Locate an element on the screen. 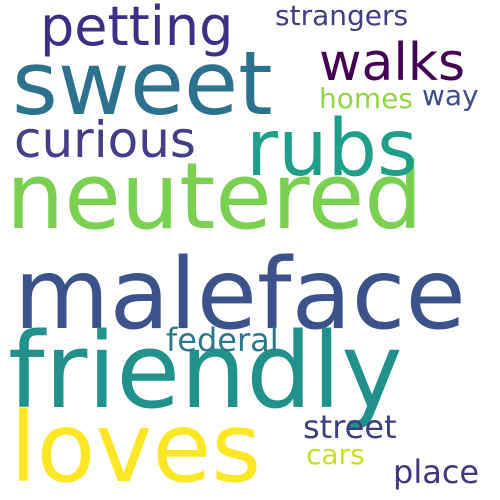 This screenshot has height=500, width=500. word-petting: petting is located at coordinates (137, 29).